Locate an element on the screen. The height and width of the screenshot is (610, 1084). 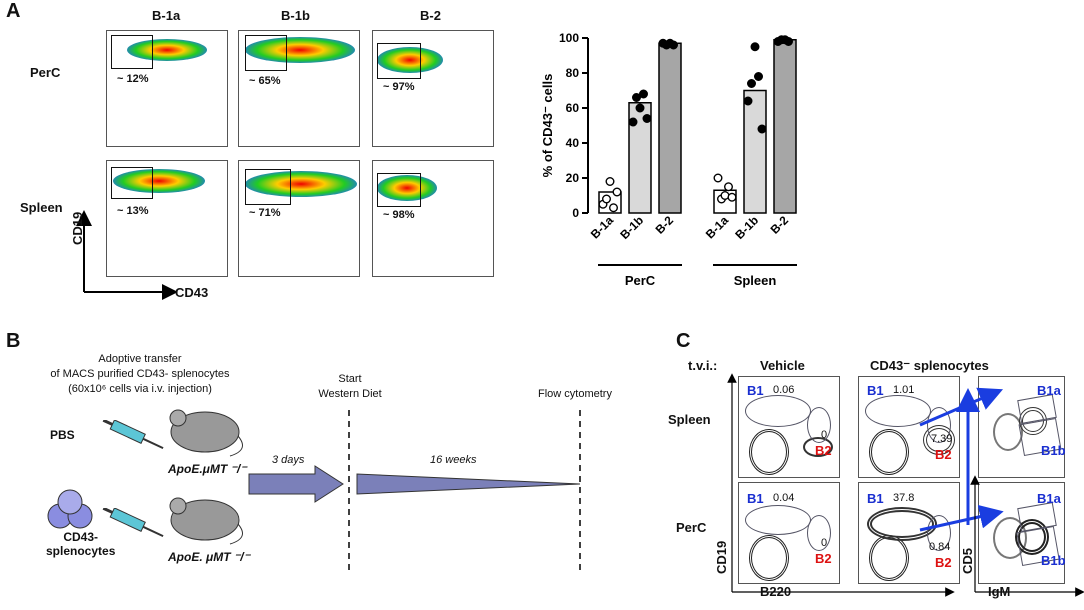
b2-value: 0.84 is located at coordinates (940, 547).